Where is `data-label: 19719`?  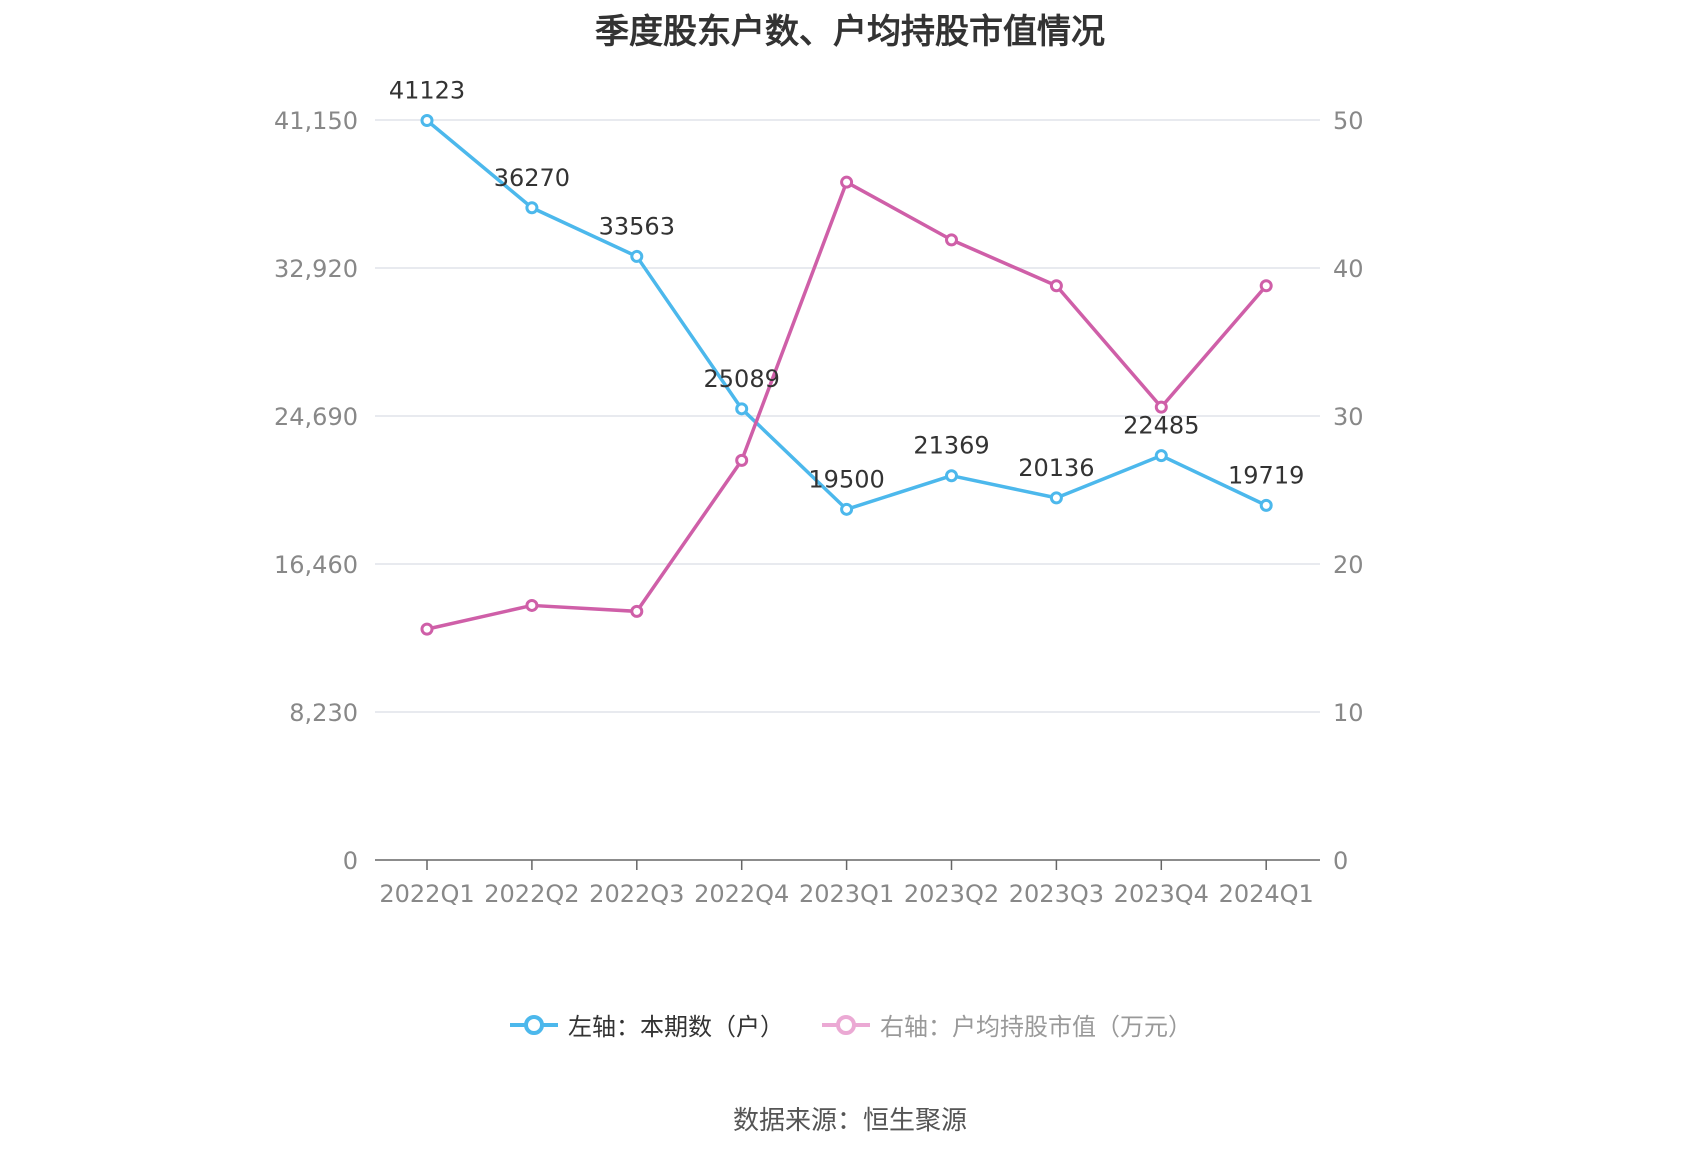
data-label: 19719 is located at coordinates (1266, 475).